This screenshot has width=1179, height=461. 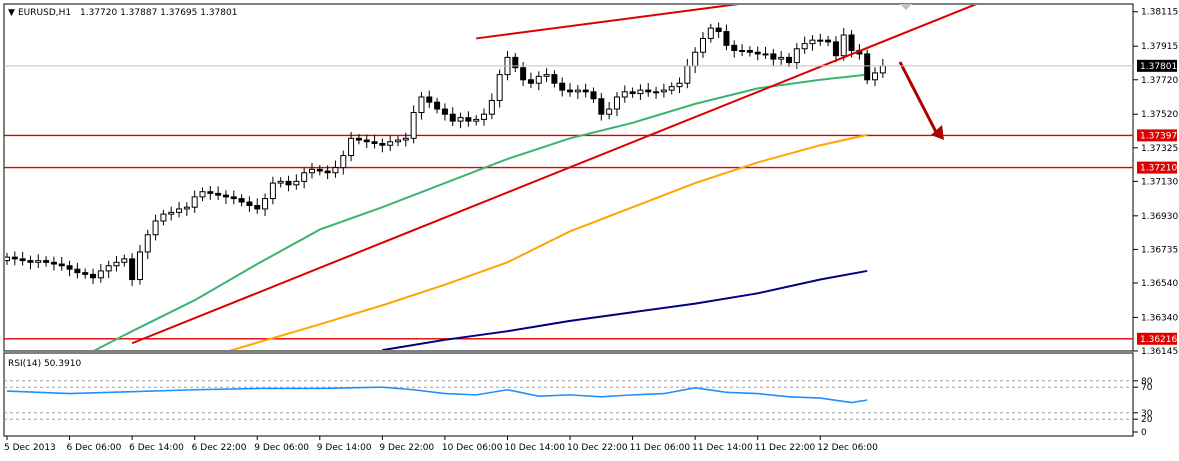 I want to click on ohlc-readout: 1.37720 1.37887 1.37695 1.37801, so click(x=158, y=13).